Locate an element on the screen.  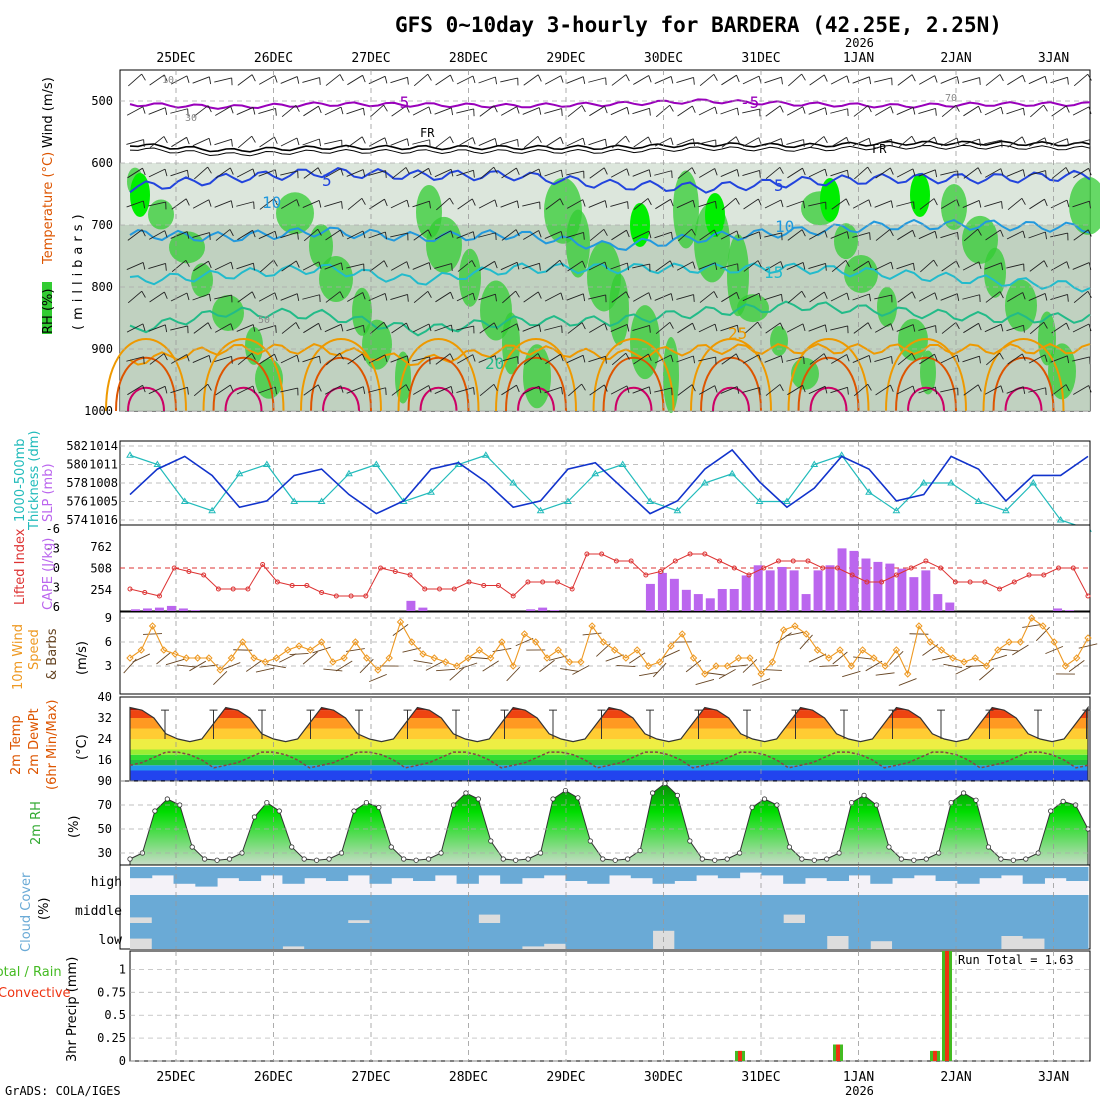
cape-tick-254: 254 is located at coordinates (101, 590).